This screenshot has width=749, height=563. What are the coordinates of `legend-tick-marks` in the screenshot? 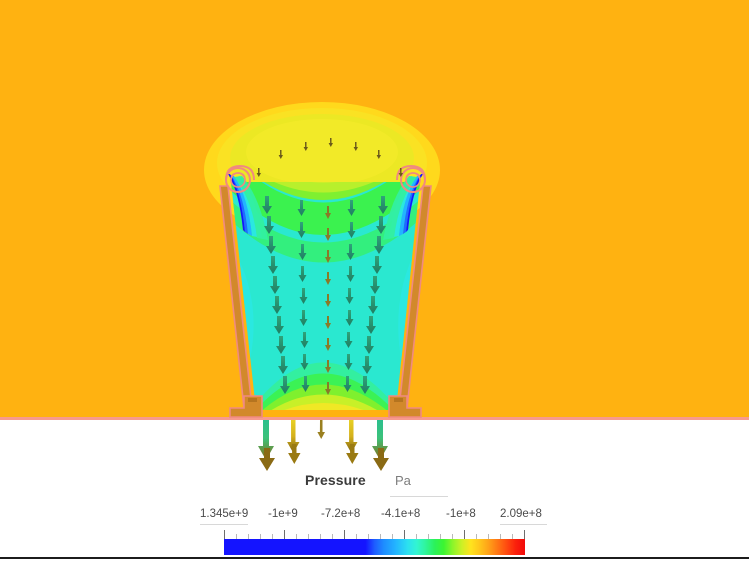 It's located at (374, 534).